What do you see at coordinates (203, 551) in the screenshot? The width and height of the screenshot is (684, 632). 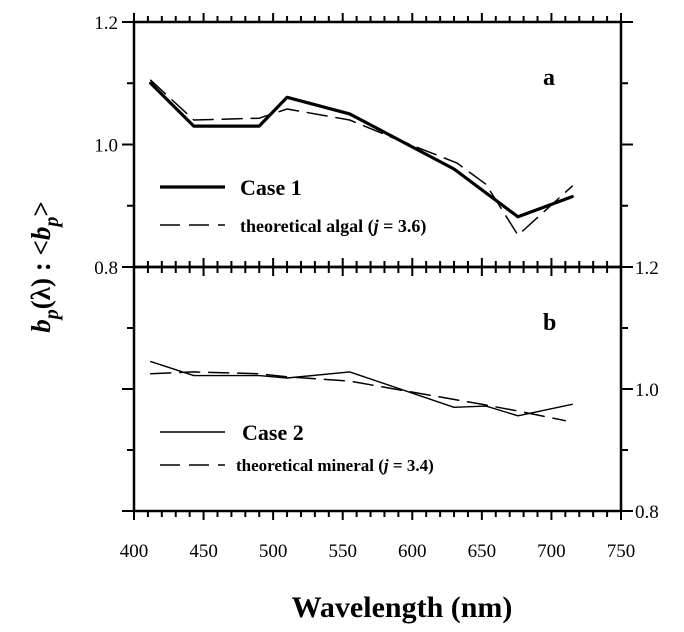 I see `x-tick-label: 450` at bounding box center [203, 551].